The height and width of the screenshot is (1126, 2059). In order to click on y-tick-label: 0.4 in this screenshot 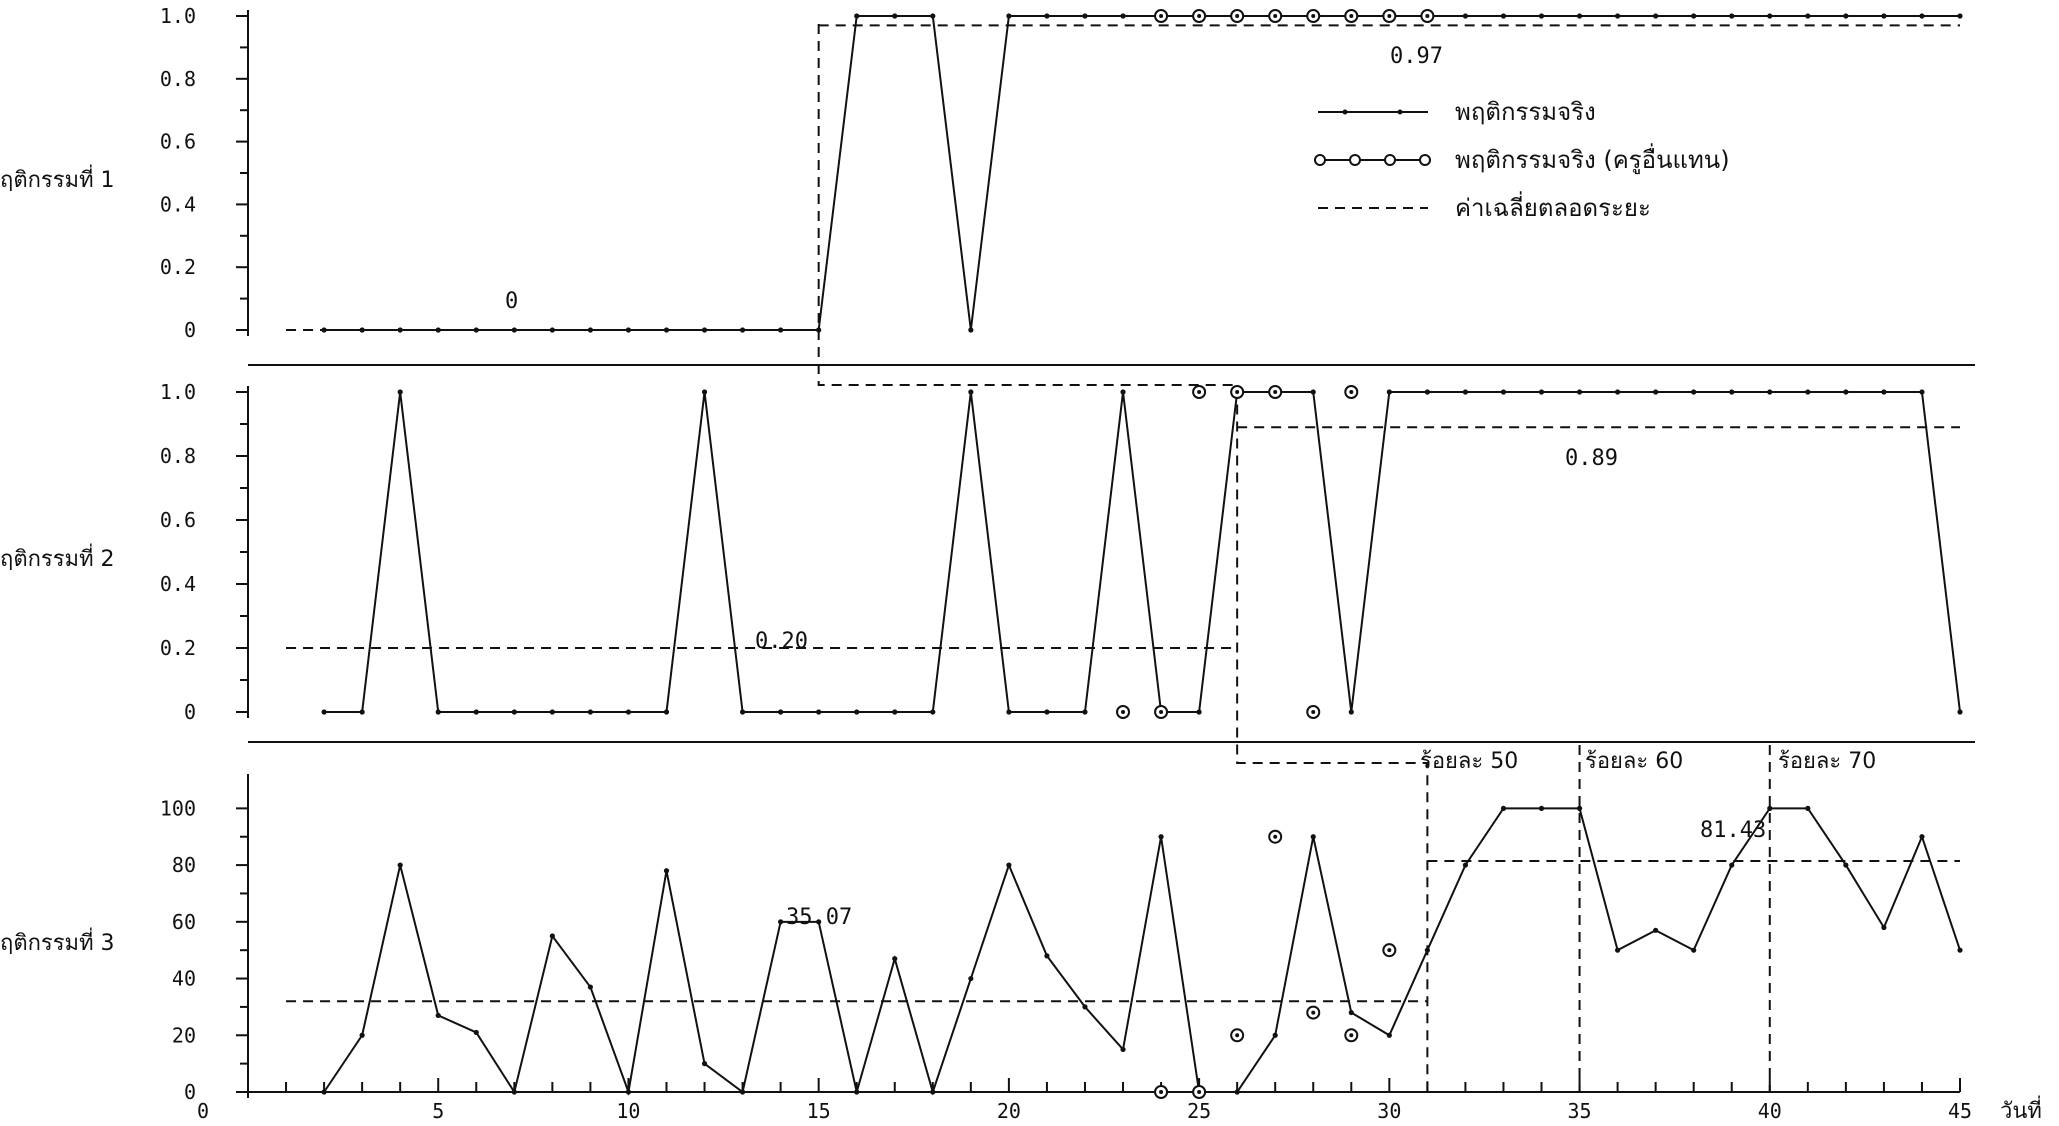, I will do `click(178, 584)`.